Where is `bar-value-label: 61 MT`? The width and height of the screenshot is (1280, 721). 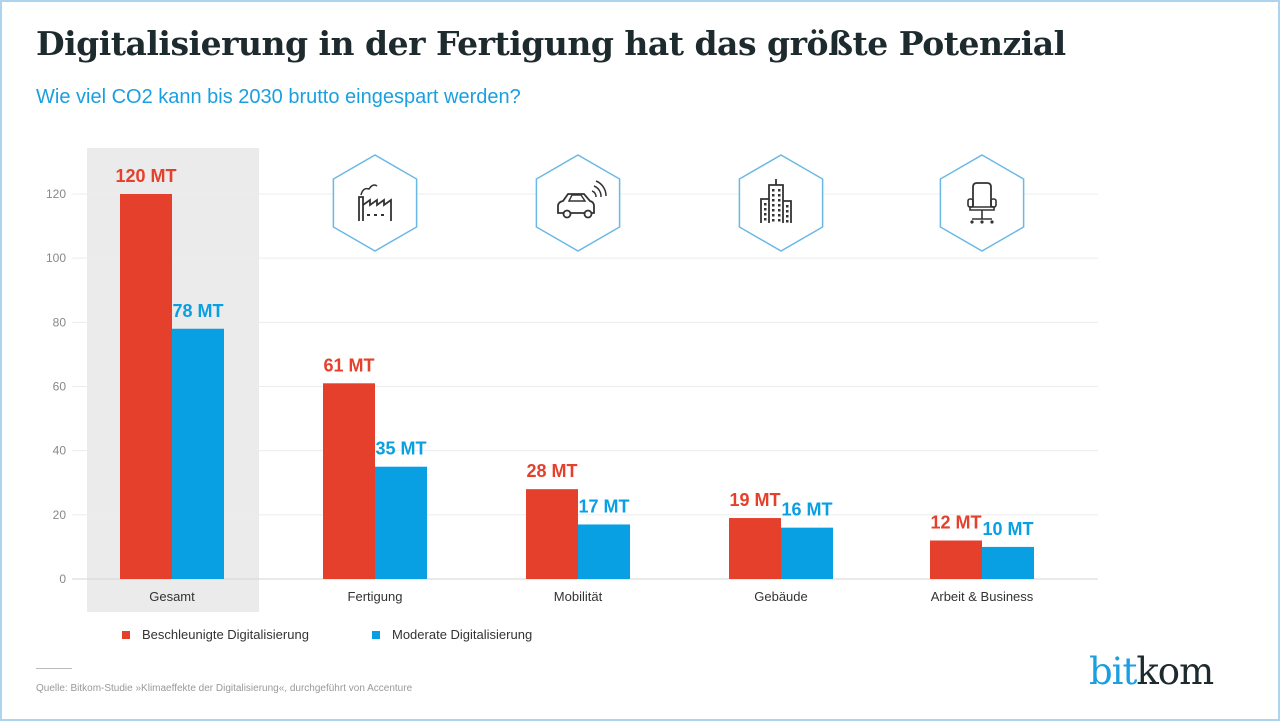
bar-value-label: 61 MT is located at coordinates (348, 365).